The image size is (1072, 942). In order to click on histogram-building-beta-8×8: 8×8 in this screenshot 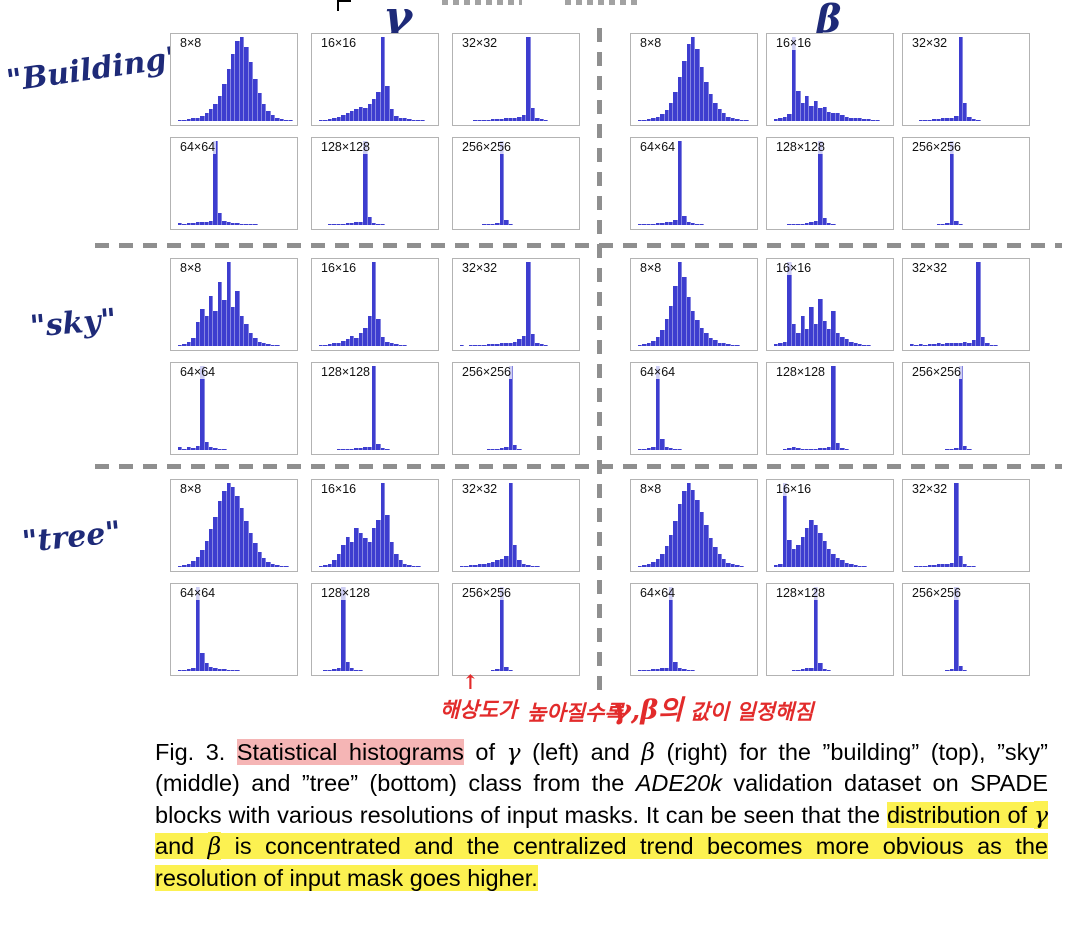, I will do `click(694, 79)`.